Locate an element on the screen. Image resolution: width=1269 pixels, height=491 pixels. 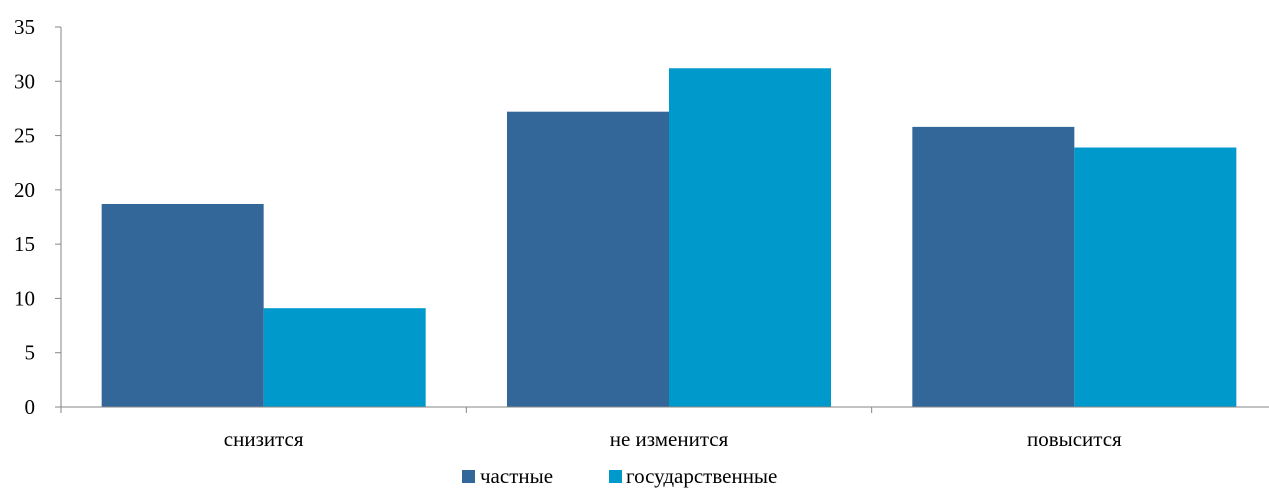
legend-label: частные is located at coordinates (516, 476).